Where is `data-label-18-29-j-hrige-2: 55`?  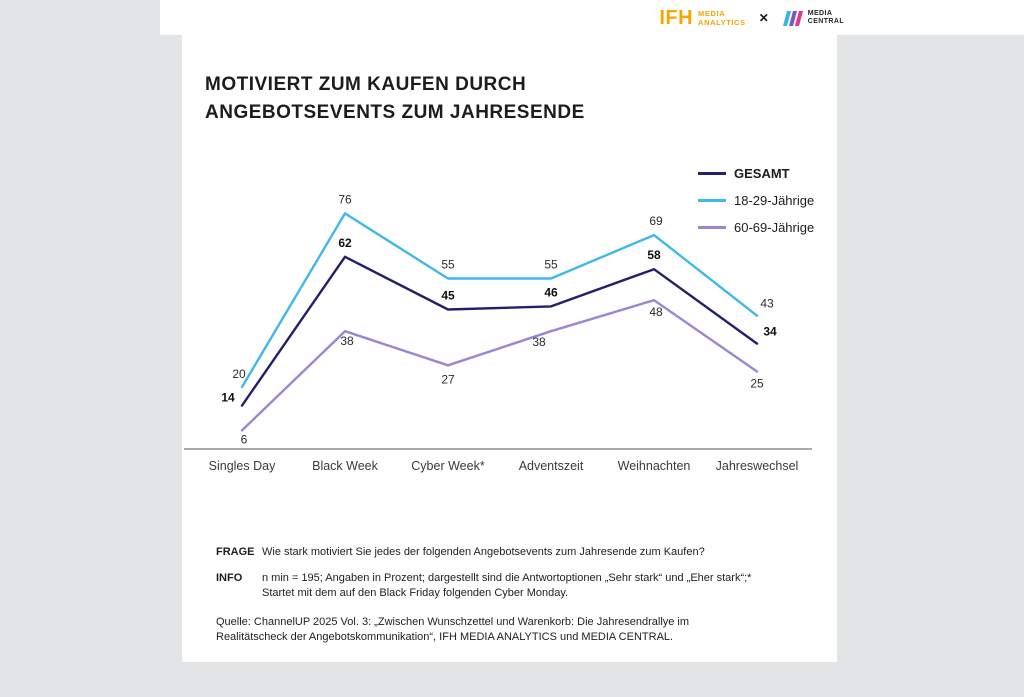 data-label-18-29-j-hrige-2: 55 is located at coordinates (448, 265).